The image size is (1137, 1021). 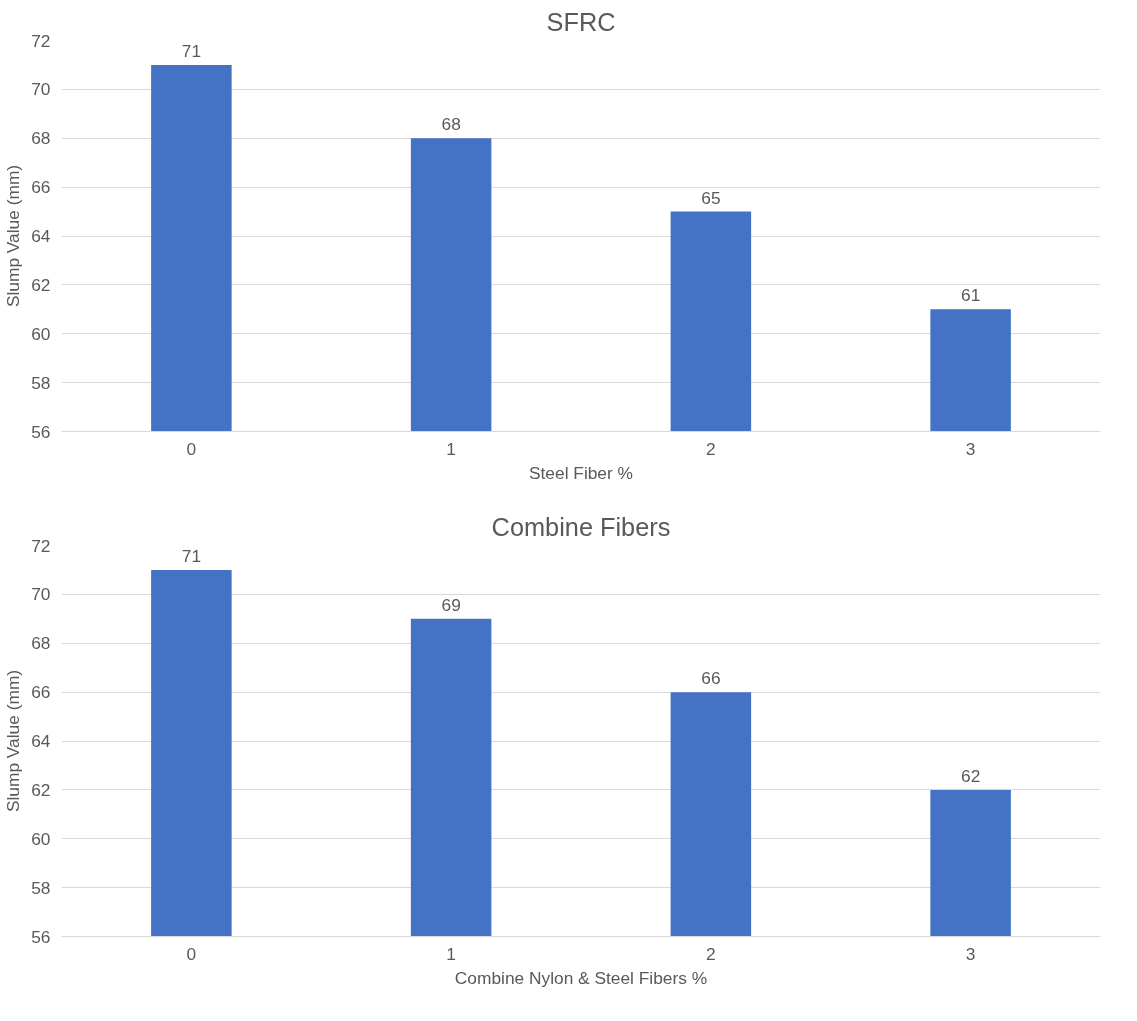 I want to click on chart-title: SFRC, so click(x=581, y=21).